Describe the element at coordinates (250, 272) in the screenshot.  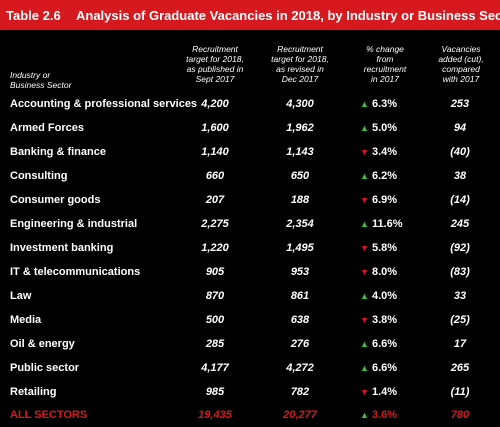
I see `table-row: IT & telecommunications 905 953 ▼ 8.0% (83)` at that location.